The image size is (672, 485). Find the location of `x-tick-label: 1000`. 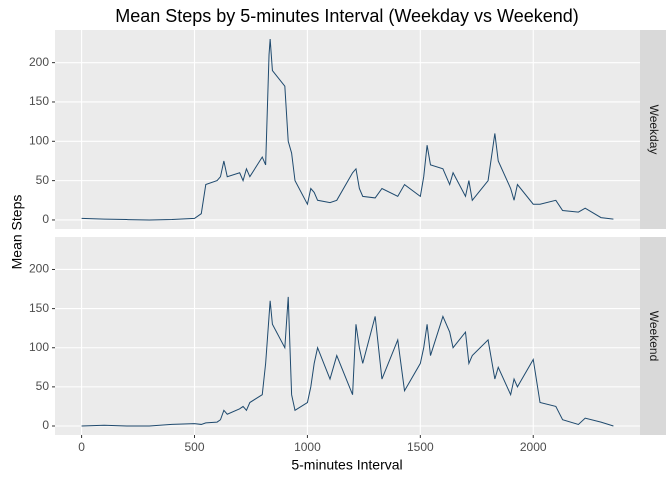

x-tick-label: 1000 is located at coordinates (307, 447).